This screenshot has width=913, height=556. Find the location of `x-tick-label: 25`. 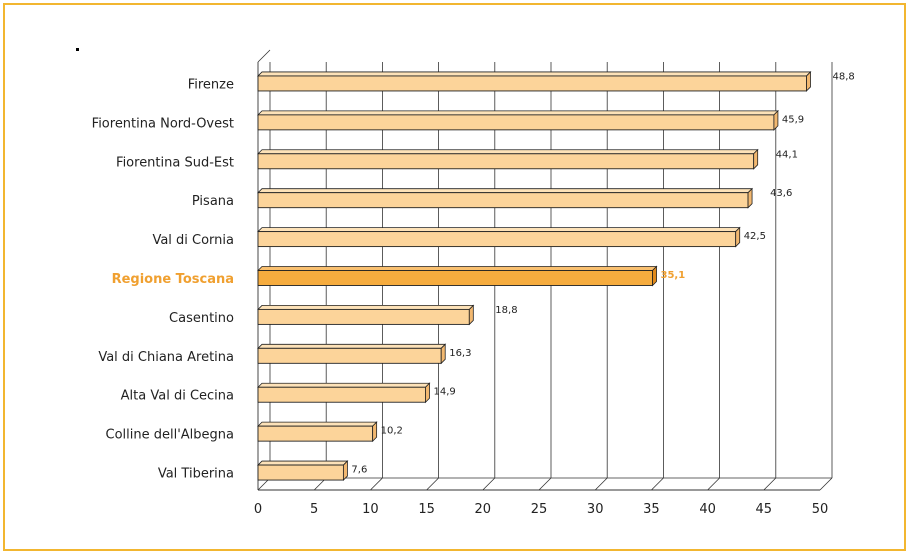

x-tick-label: 25 is located at coordinates (539, 509).